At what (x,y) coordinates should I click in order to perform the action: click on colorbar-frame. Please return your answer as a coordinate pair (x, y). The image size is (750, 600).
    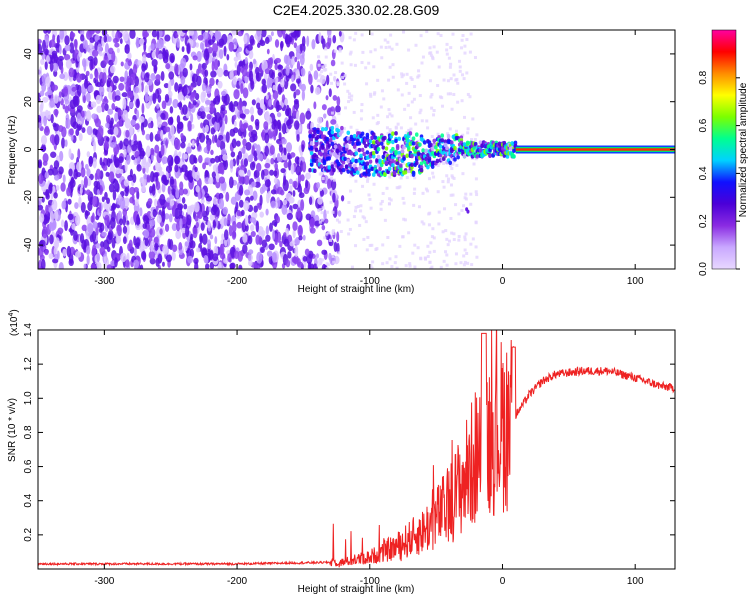
    Looking at the image, I should click on (724, 149).